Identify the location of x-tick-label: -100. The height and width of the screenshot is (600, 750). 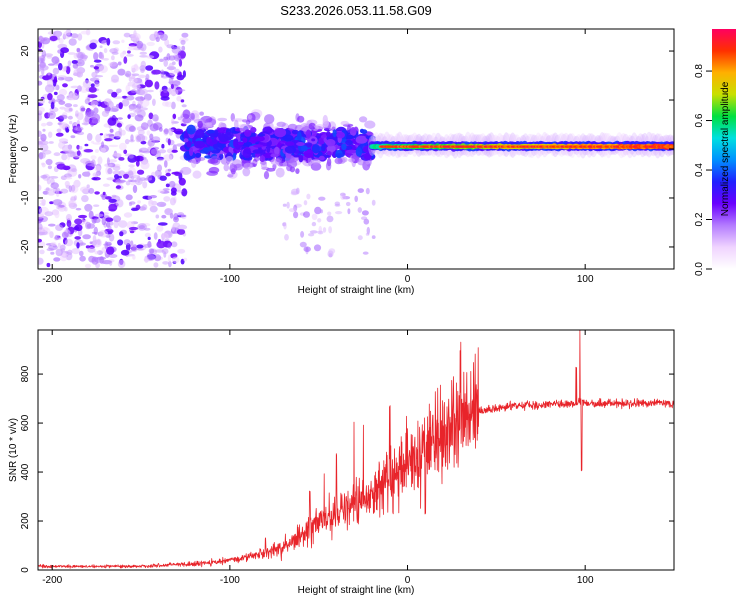
(230, 580).